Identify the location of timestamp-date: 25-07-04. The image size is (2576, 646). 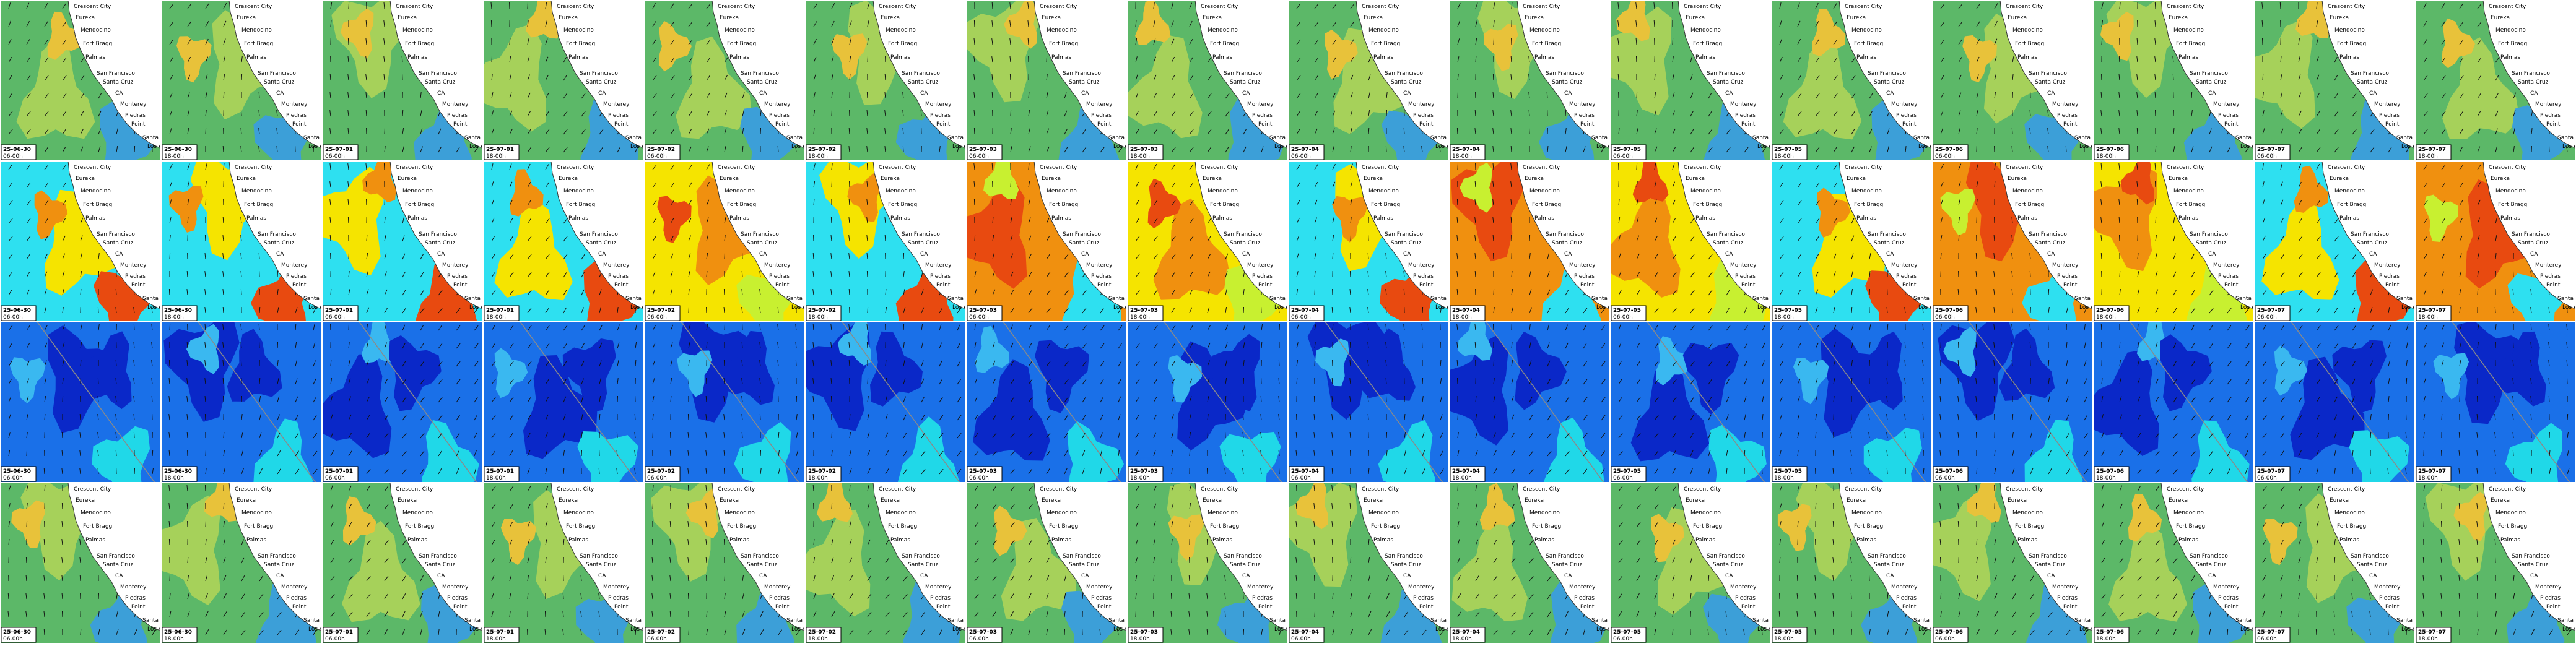
(1305, 311).